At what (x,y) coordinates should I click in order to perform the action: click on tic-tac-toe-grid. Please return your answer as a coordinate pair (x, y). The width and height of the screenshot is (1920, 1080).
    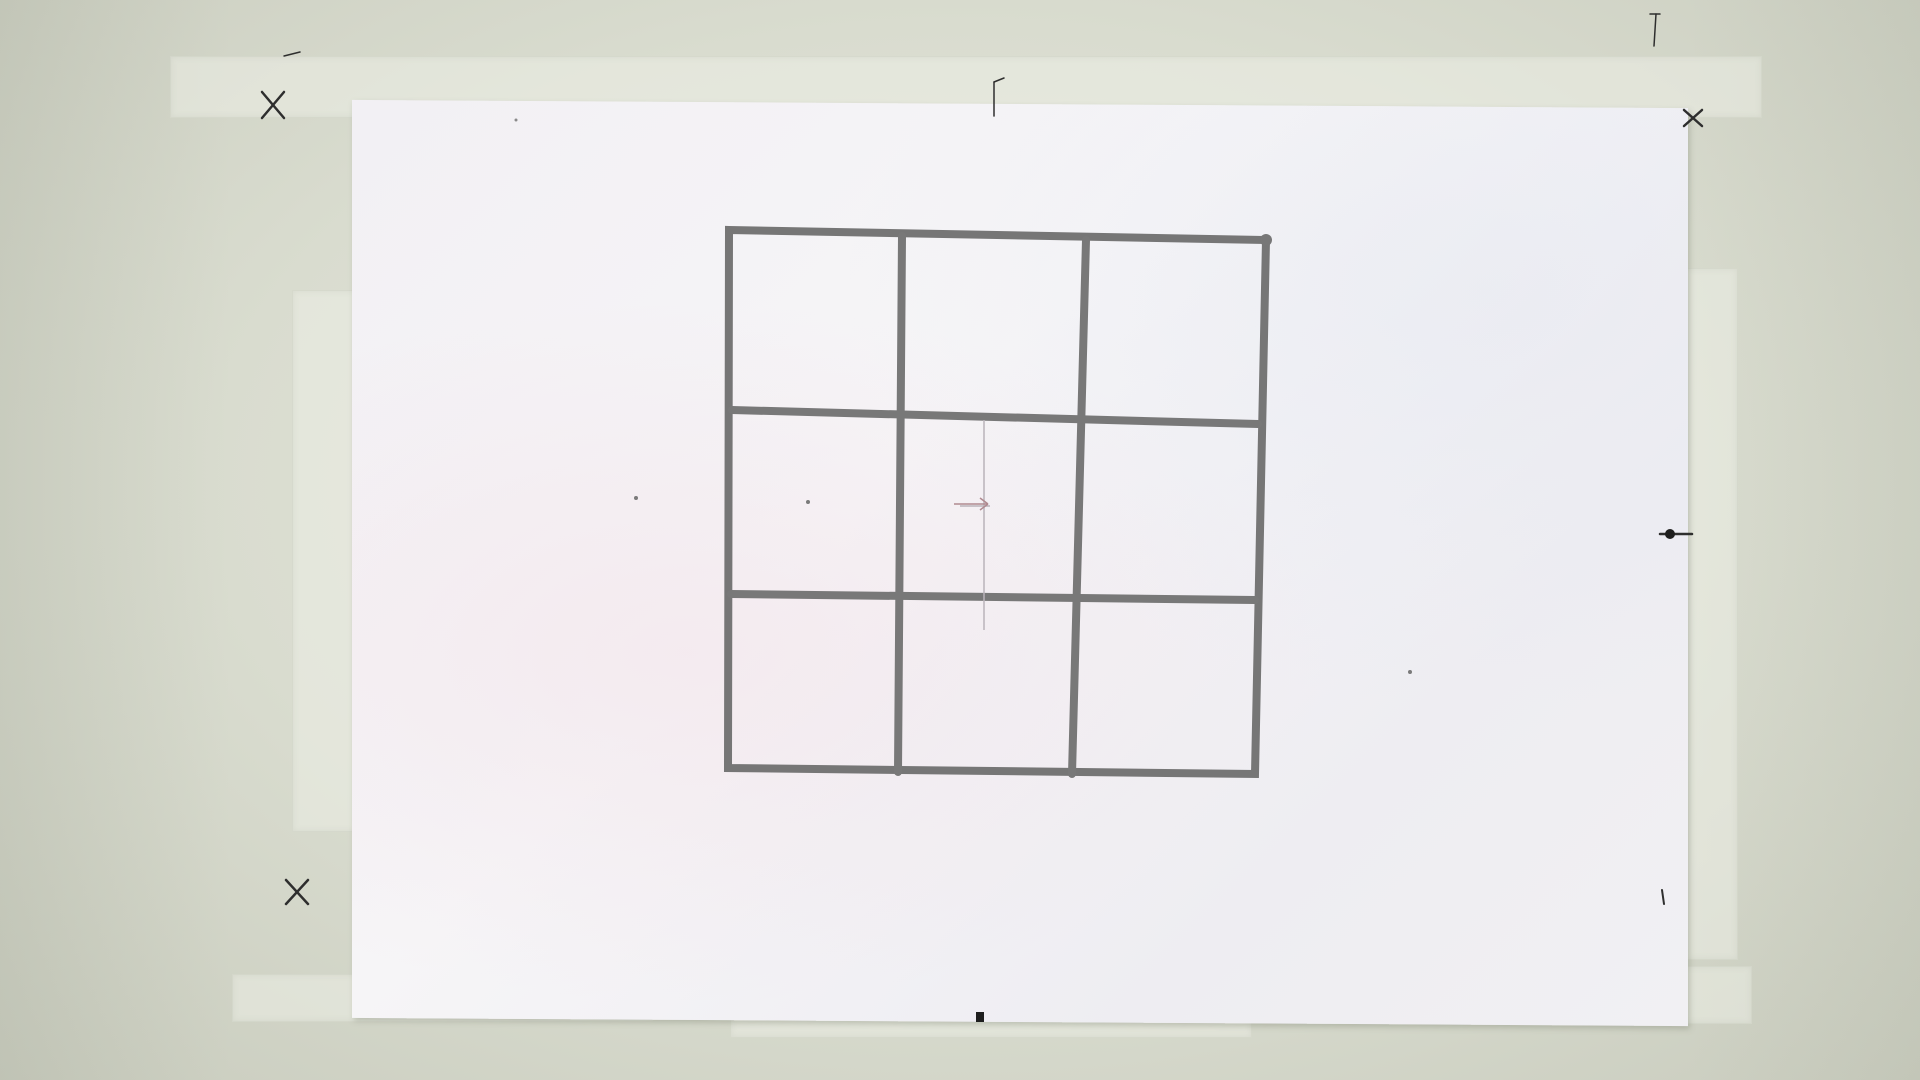
    Looking at the image, I should click on (997, 502).